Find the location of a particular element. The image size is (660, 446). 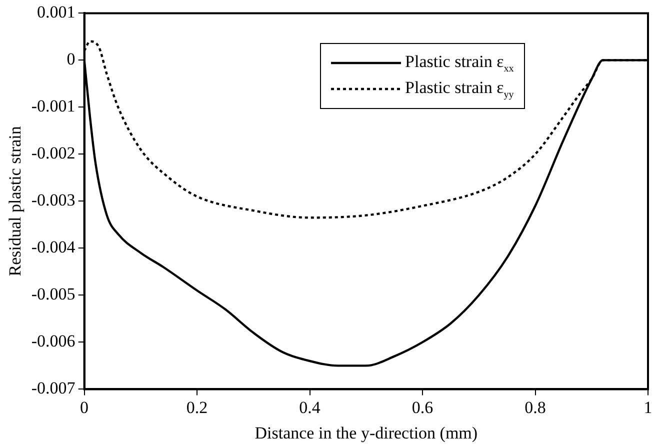

x-axis-title: Distance in the y-direction (mm) is located at coordinates (366, 432).